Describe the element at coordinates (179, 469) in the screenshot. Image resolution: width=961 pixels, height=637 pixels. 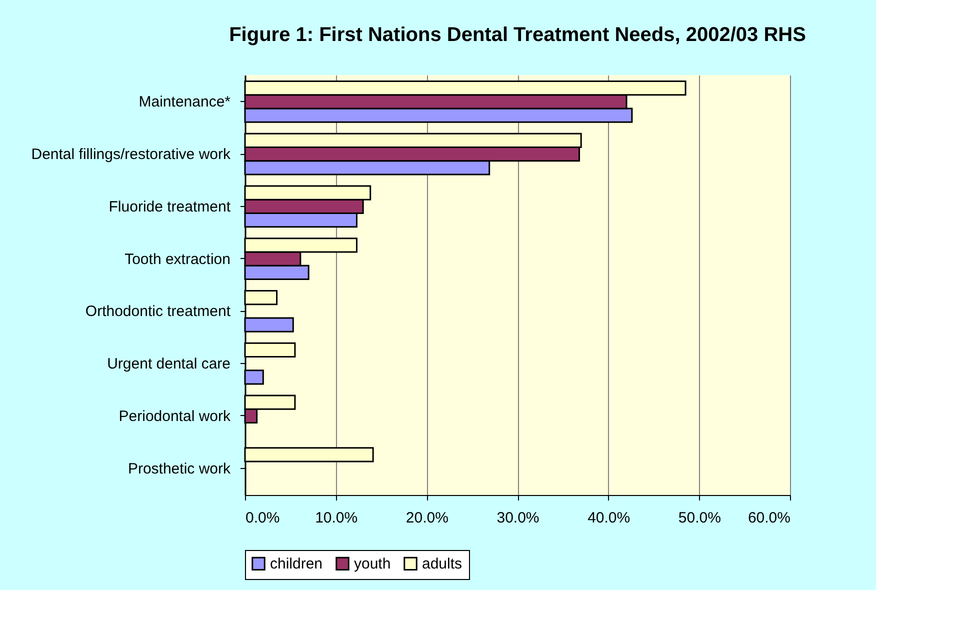
I see `y-tick-label: Prosthetic work` at that location.